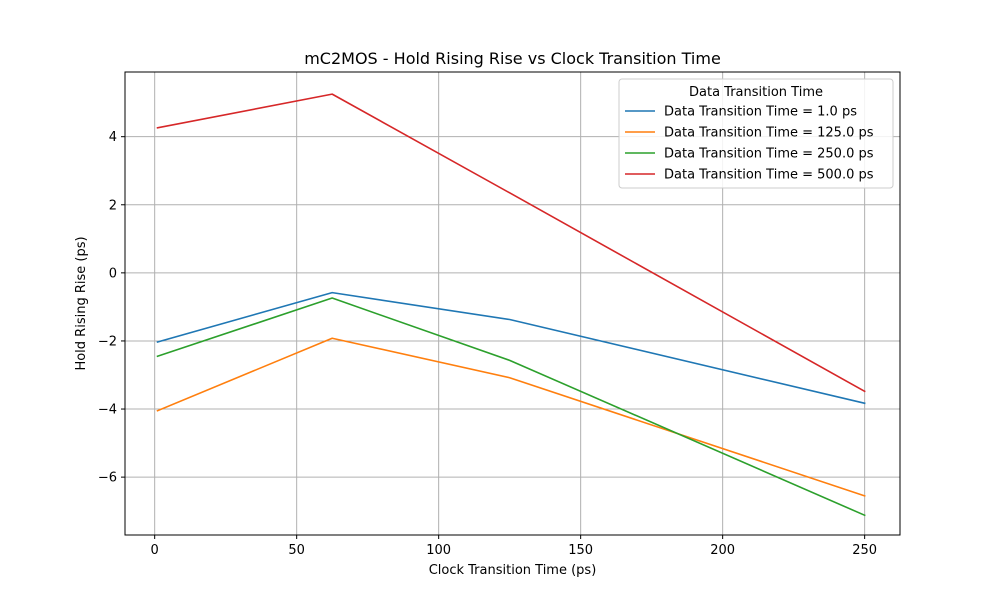  Describe the element at coordinates (113, 137) in the screenshot. I see `y-tick-label: 4` at that location.